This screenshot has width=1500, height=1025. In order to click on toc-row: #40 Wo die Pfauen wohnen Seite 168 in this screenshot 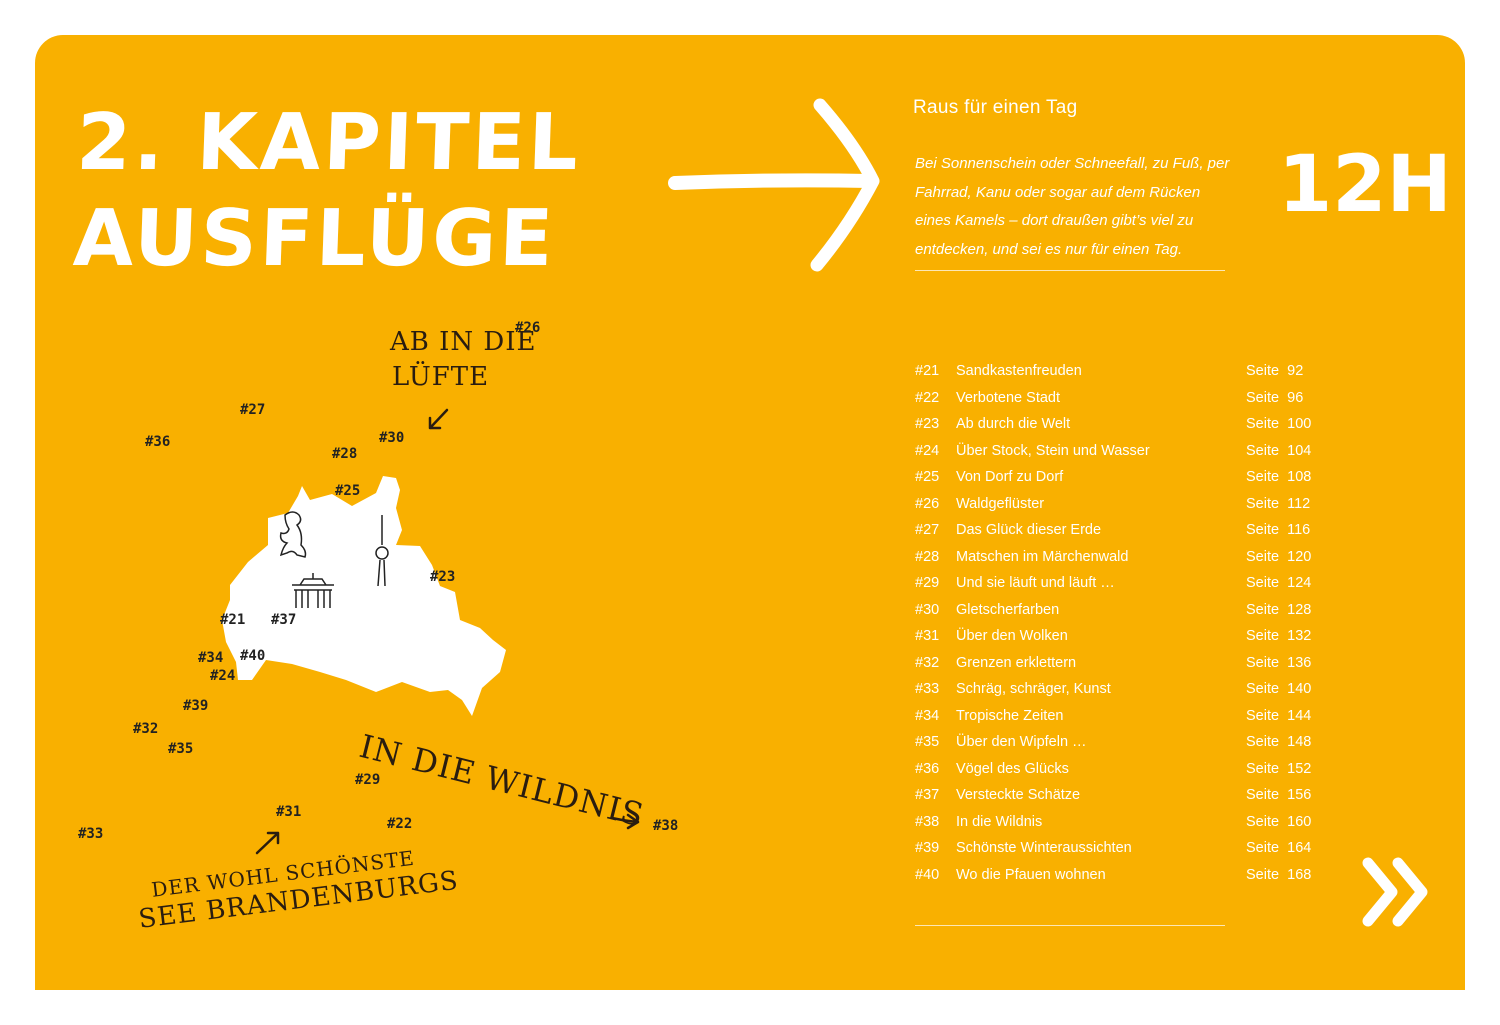, I will do `click(1115, 875)`.